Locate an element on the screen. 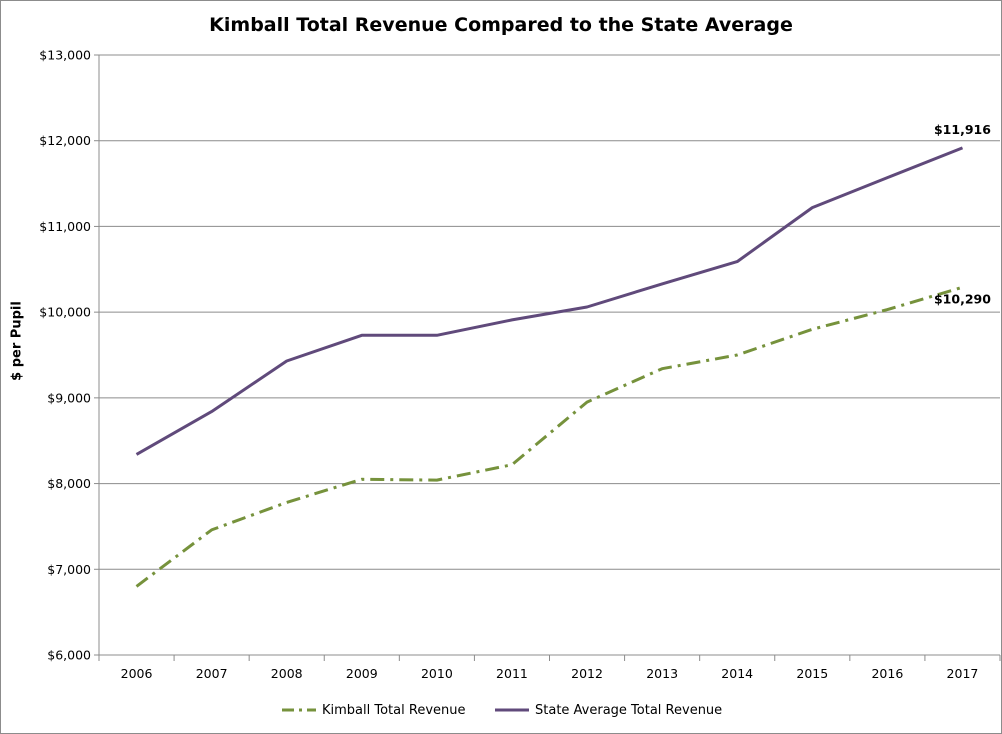 This screenshot has height=734, width=1002. y-tick-label: $11,000 is located at coordinates (65, 226).